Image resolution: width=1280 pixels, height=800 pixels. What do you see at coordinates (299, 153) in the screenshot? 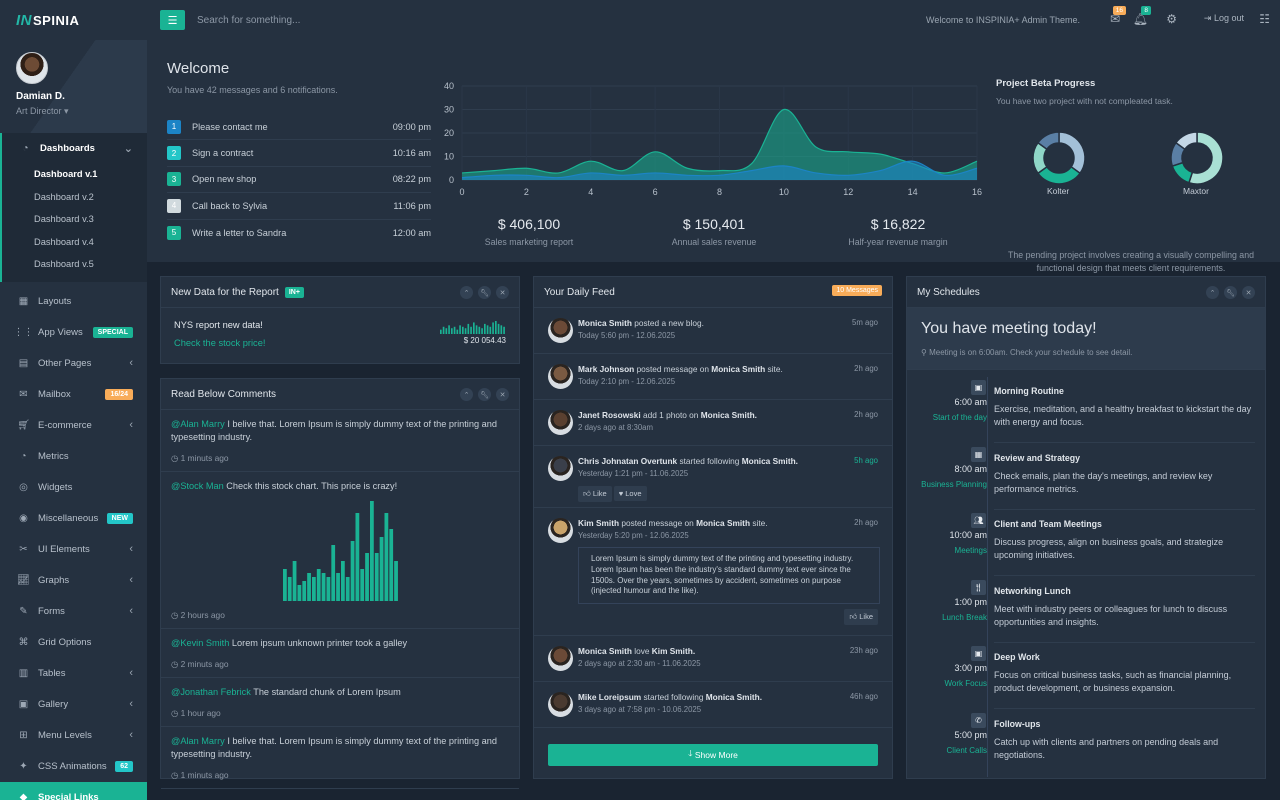
I see `todo-item: 2 Sign a contract 10:16 am` at bounding box center [299, 153].